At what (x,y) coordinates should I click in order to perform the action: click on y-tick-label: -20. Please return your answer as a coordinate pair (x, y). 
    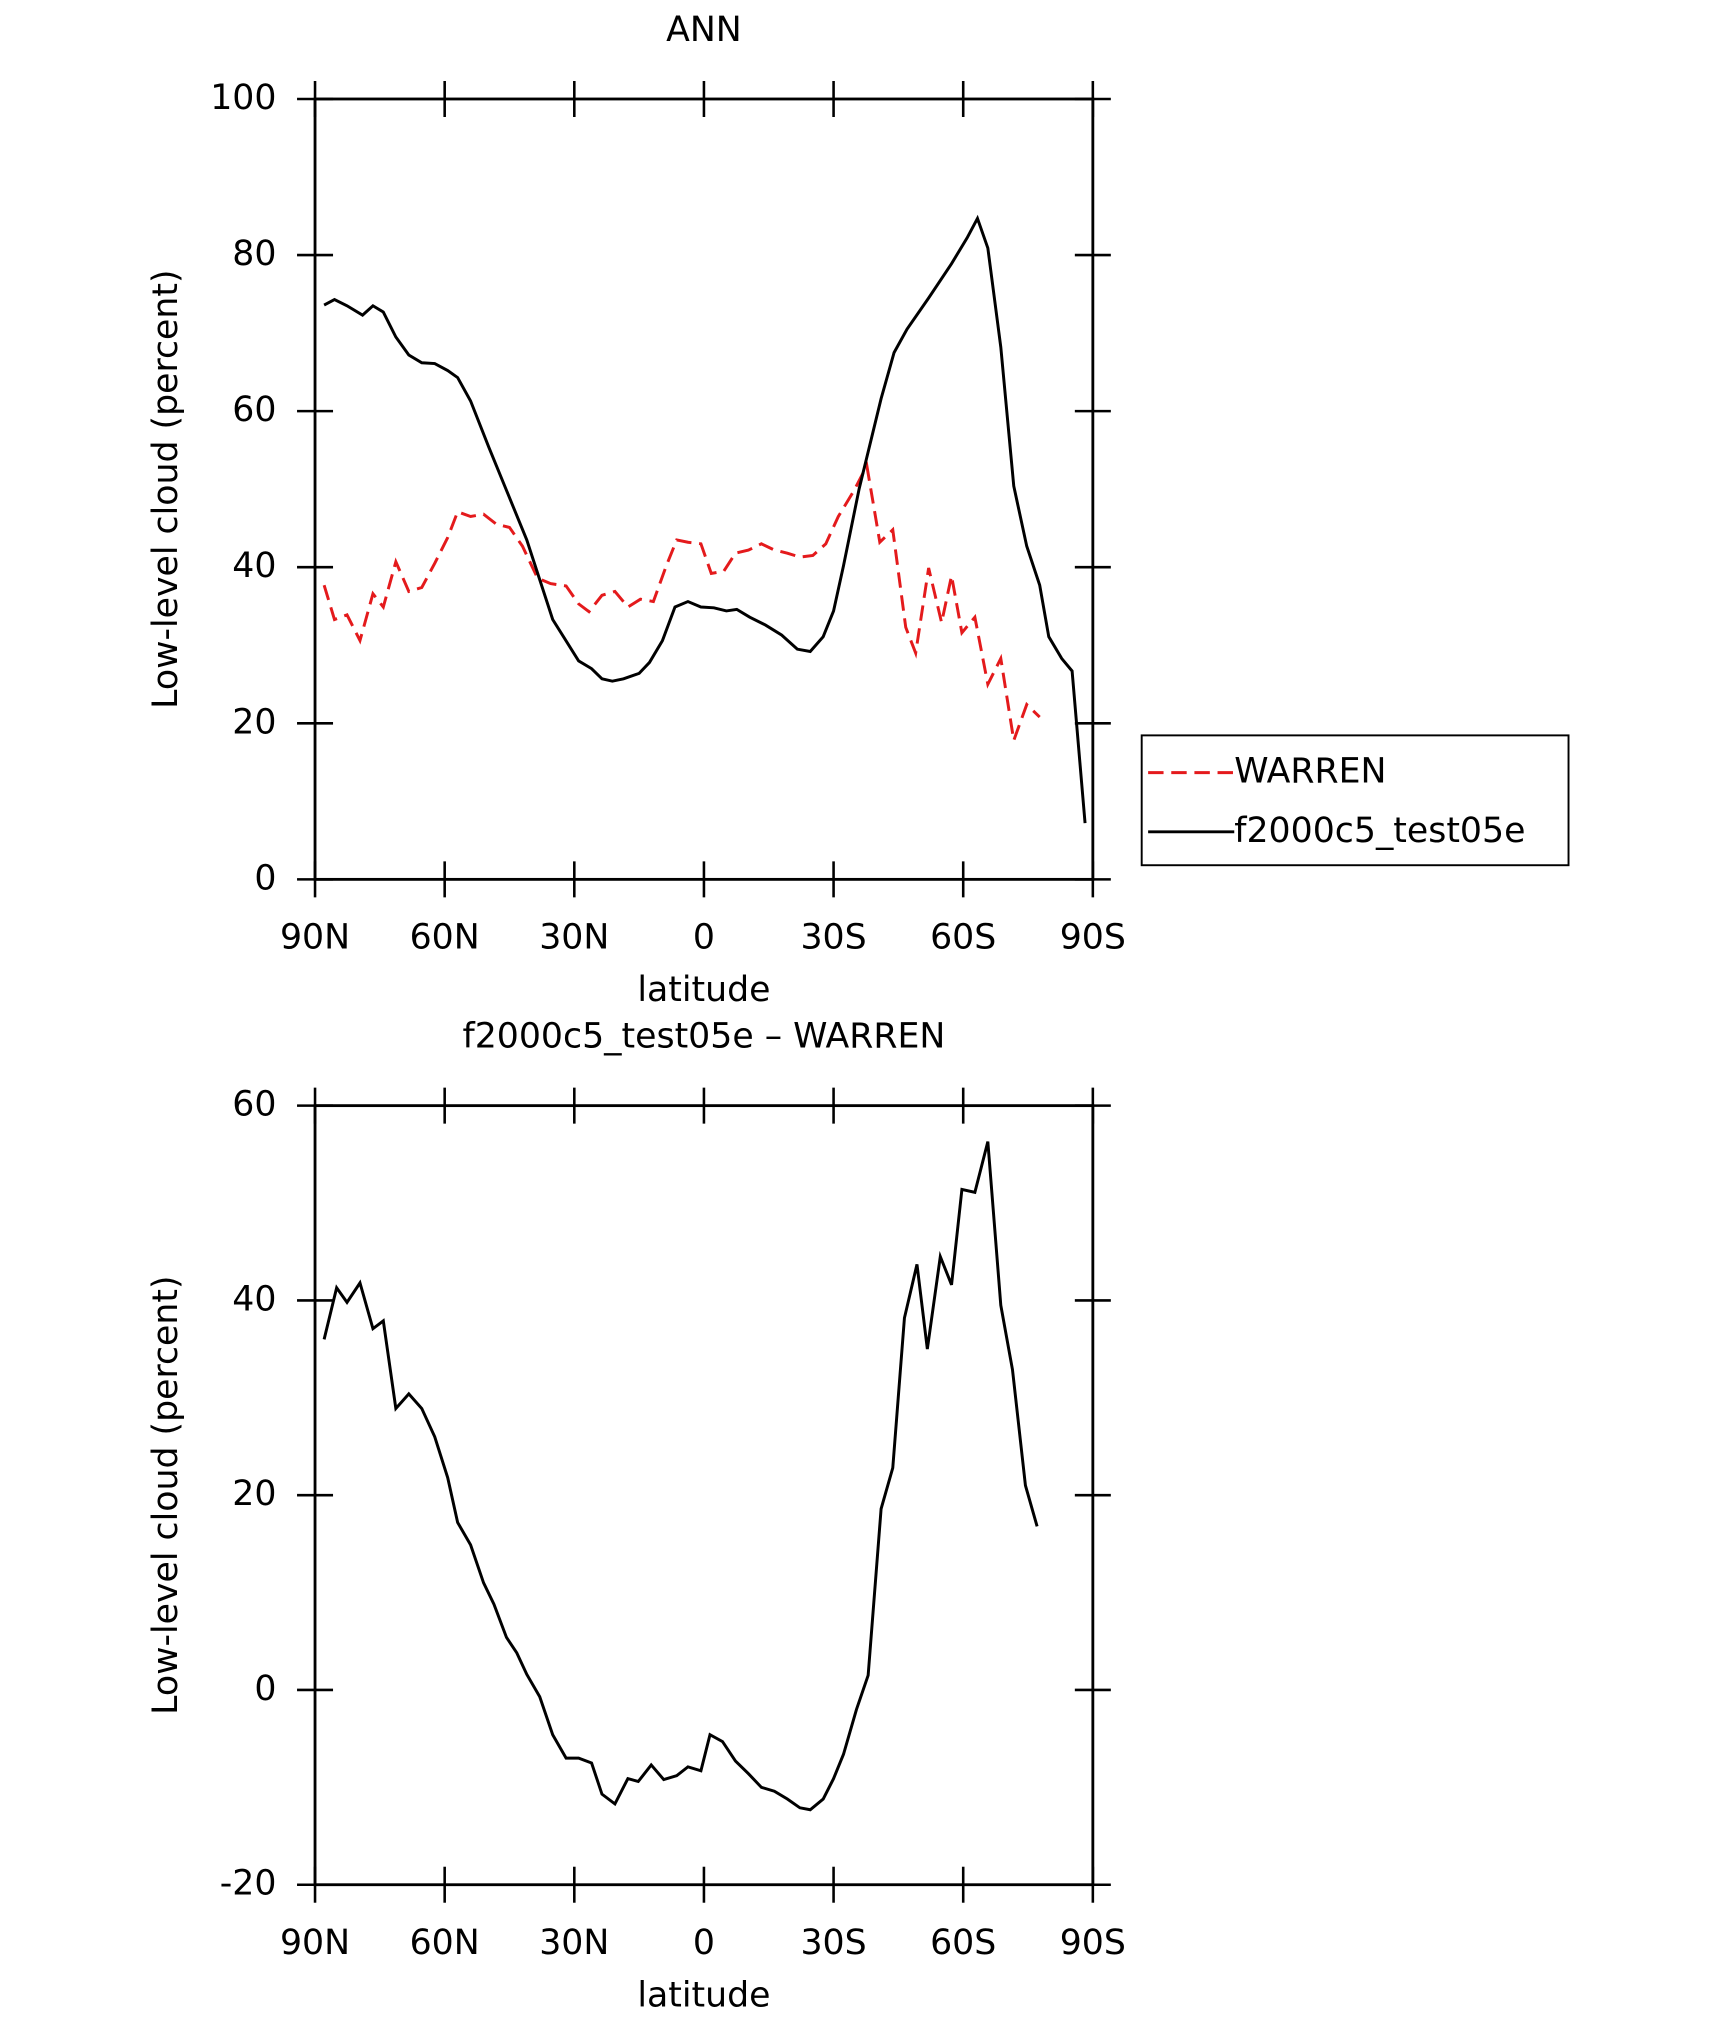
    Looking at the image, I should click on (248, 1884).